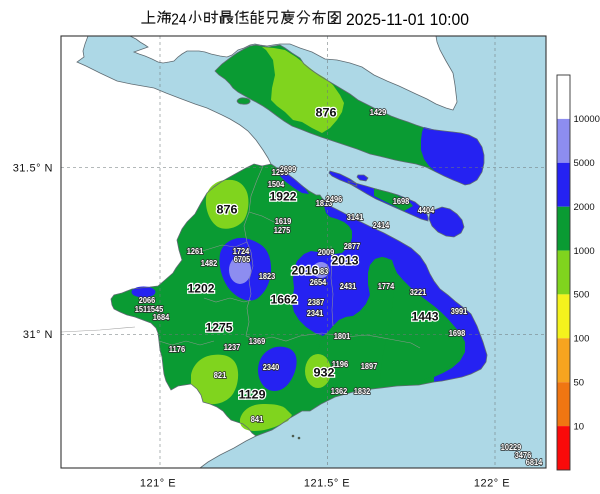 This screenshot has width=600, height=494. I want to click on svg-text: 1922, so click(283, 197).